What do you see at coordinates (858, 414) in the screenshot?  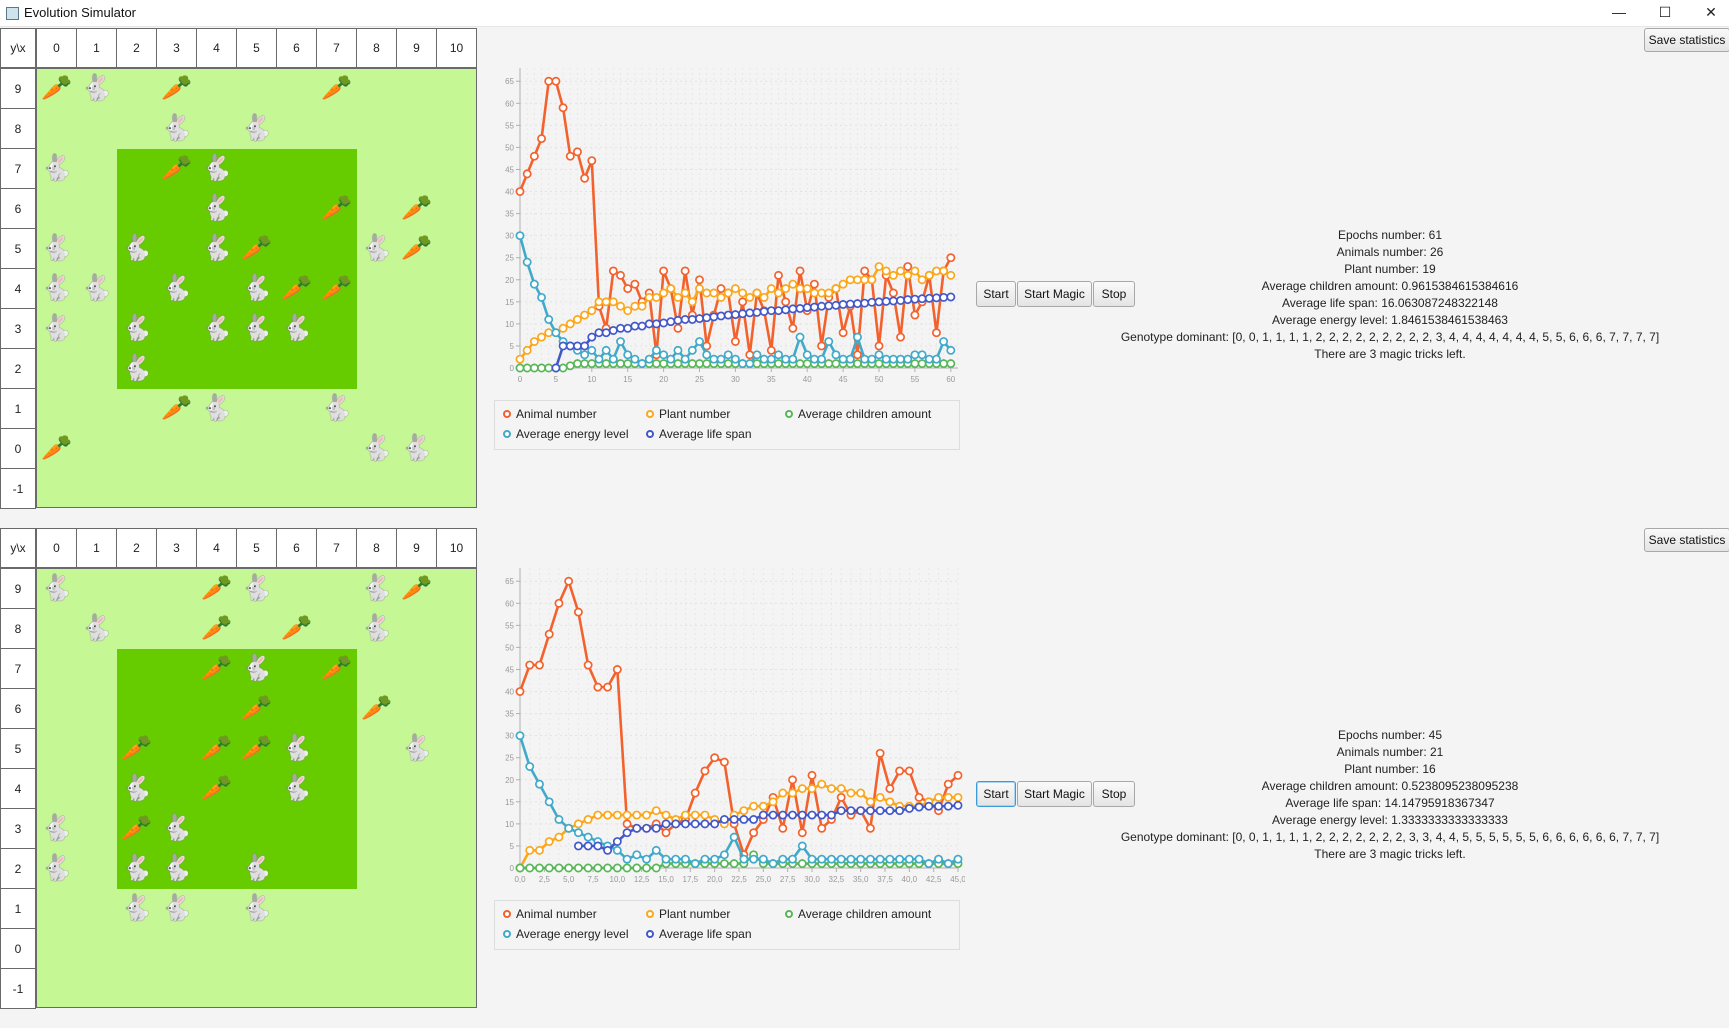 I see `legend-item: Average children amount` at bounding box center [858, 414].